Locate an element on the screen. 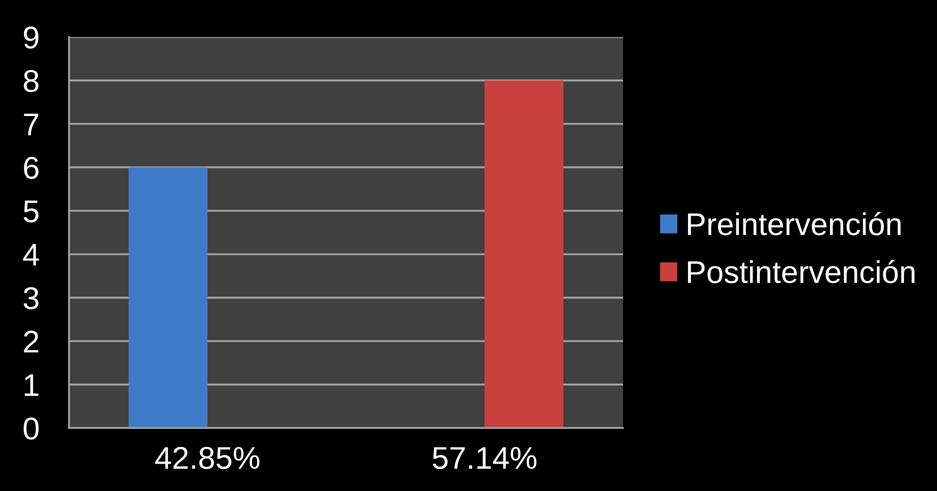  y-tick-label: 4 is located at coordinates (31, 255).